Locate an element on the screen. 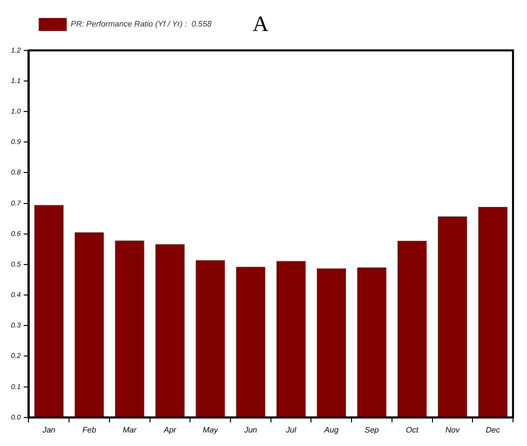 The image size is (527, 446). chart-title: A is located at coordinates (260, 23).